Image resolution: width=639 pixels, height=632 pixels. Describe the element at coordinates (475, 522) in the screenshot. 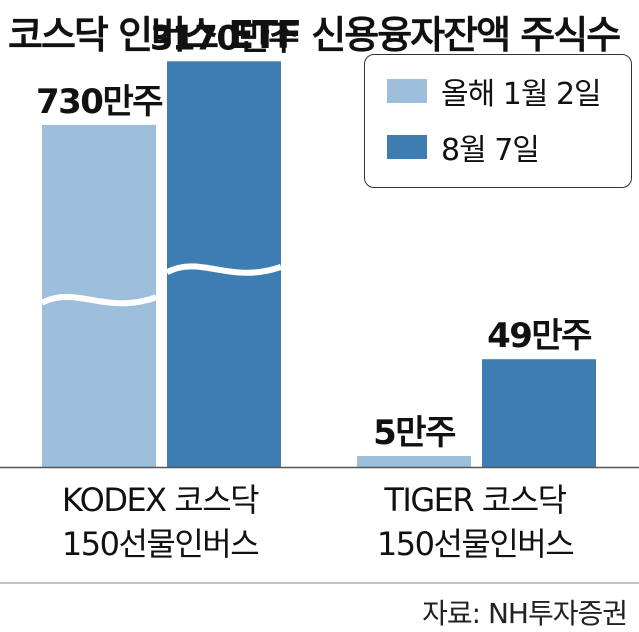

I see `category-label-tiger: TIGER 코스닥 150선물인버스` at that location.